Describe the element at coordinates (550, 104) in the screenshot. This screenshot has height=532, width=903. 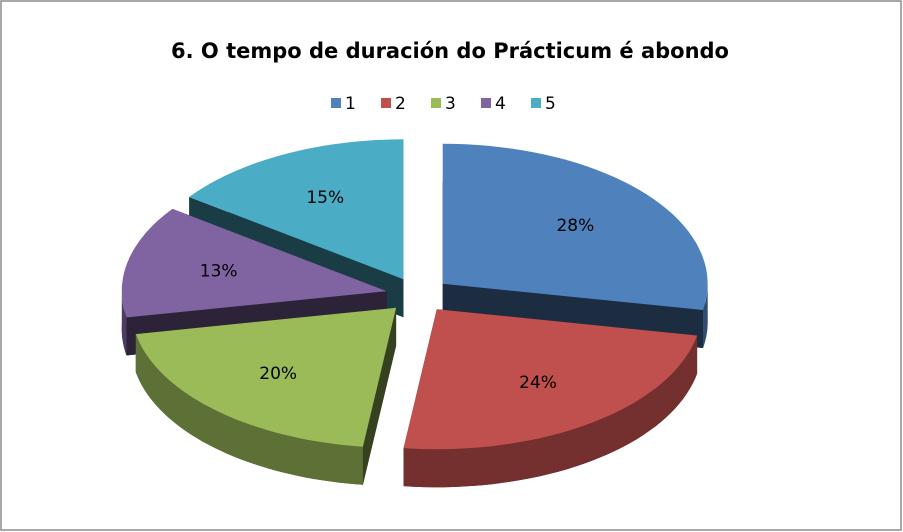
I see `legend-label: 5` at that location.